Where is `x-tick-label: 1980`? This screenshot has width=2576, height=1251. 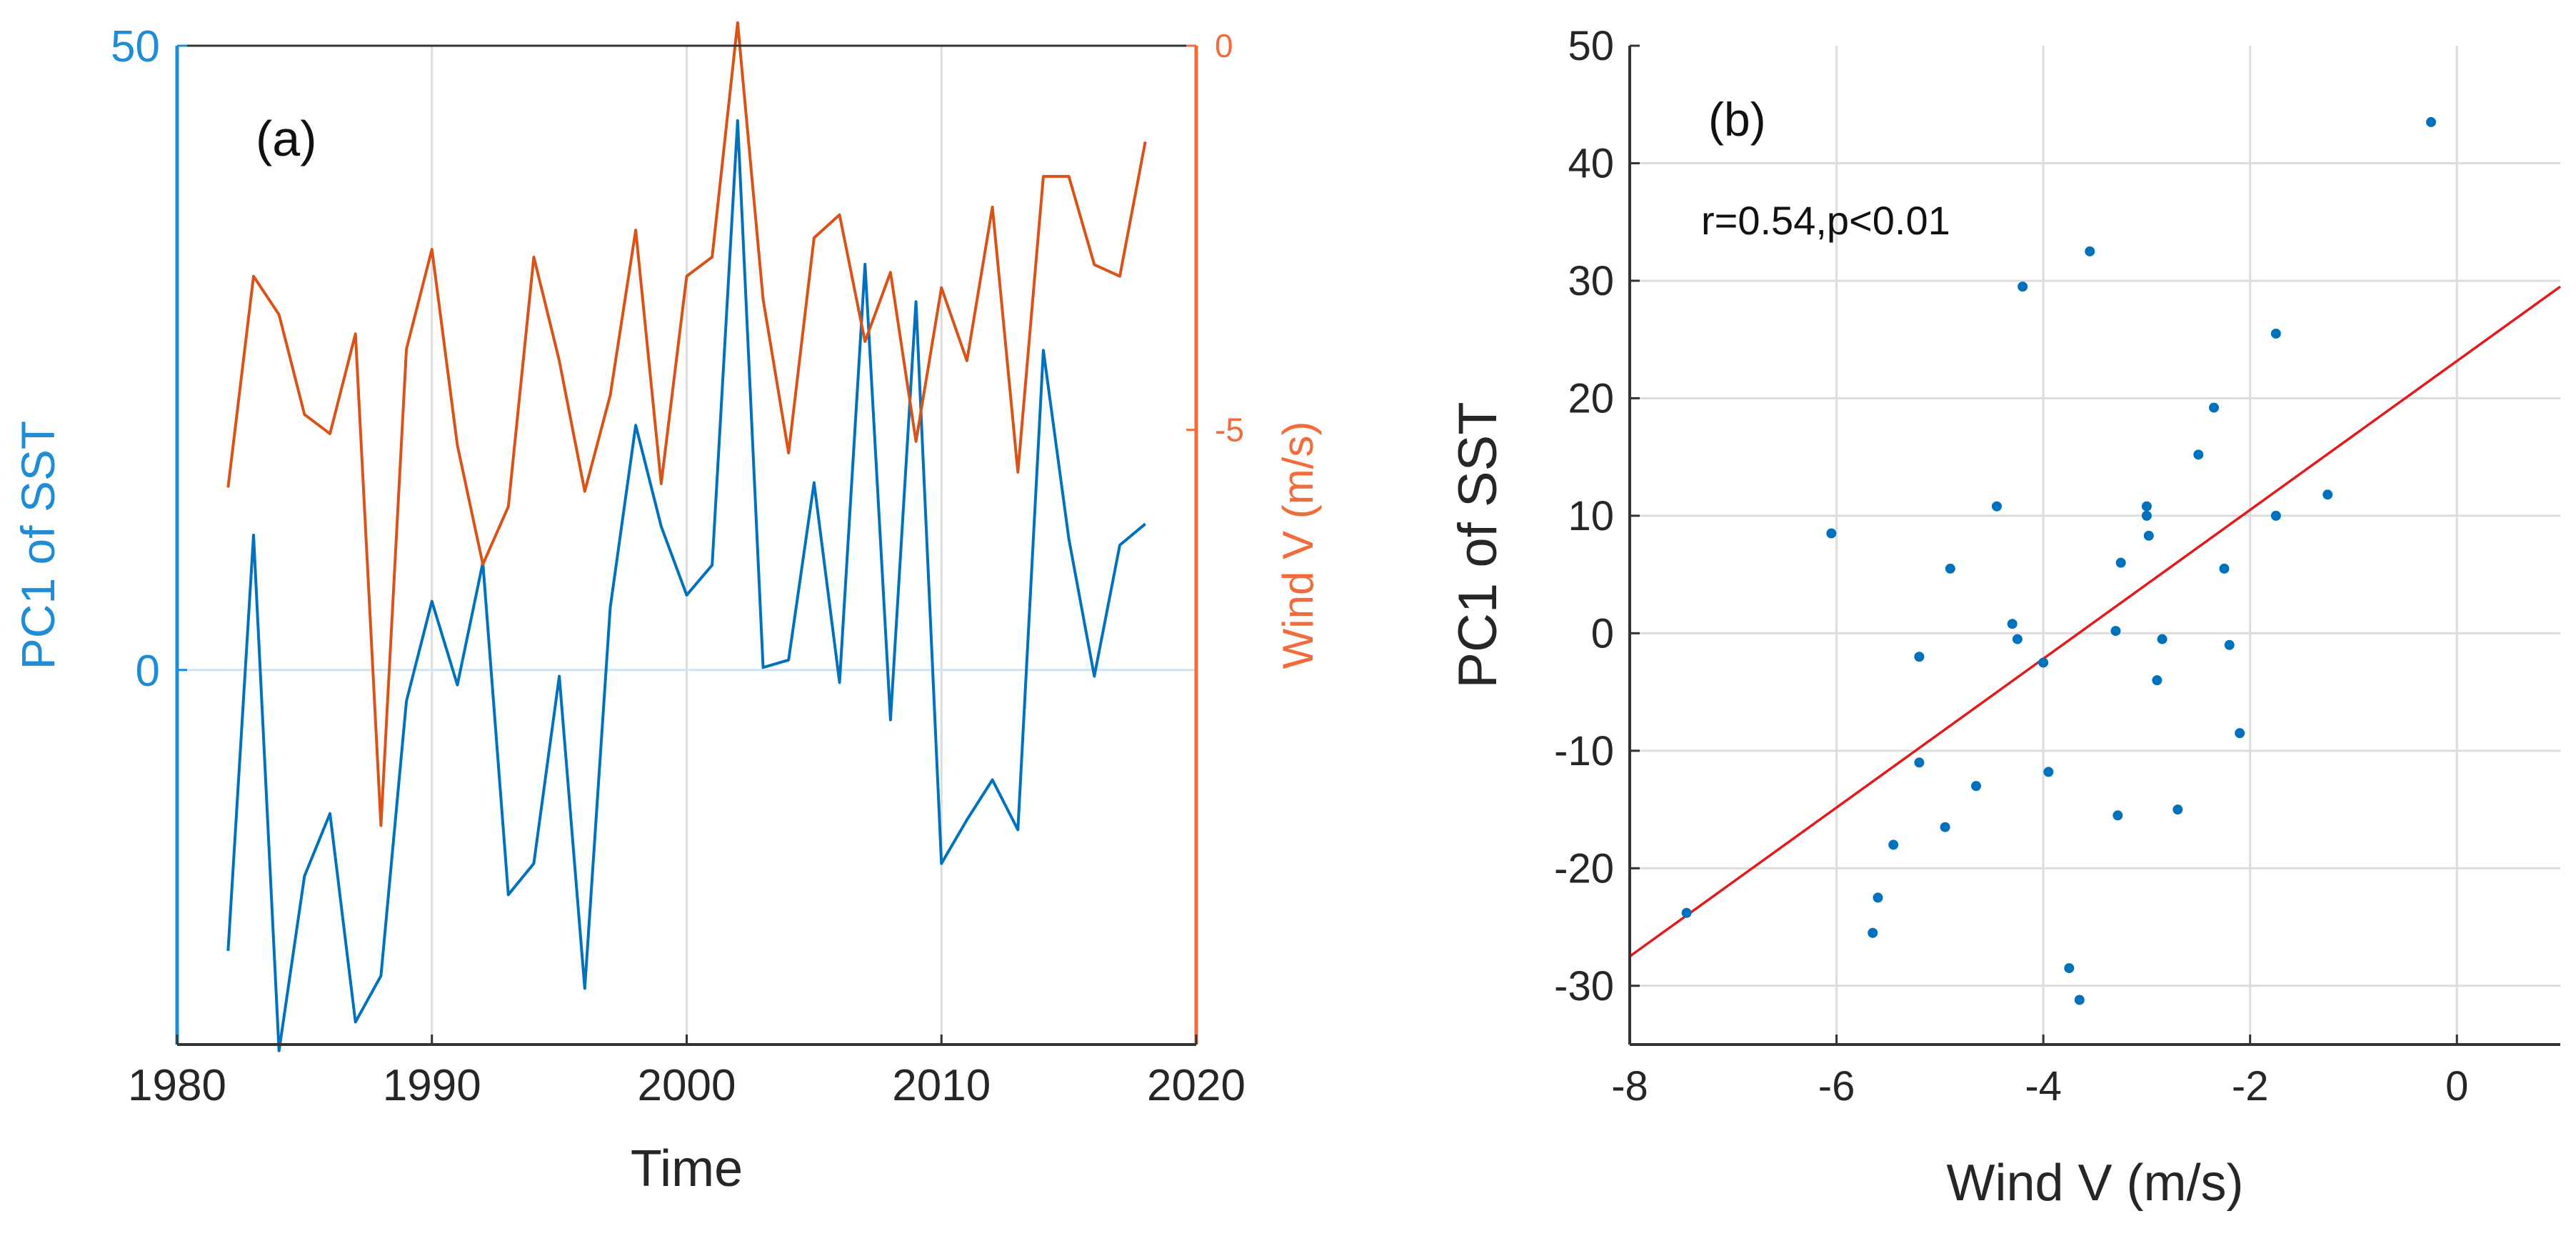 x-tick-label: 1980 is located at coordinates (177, 1085).